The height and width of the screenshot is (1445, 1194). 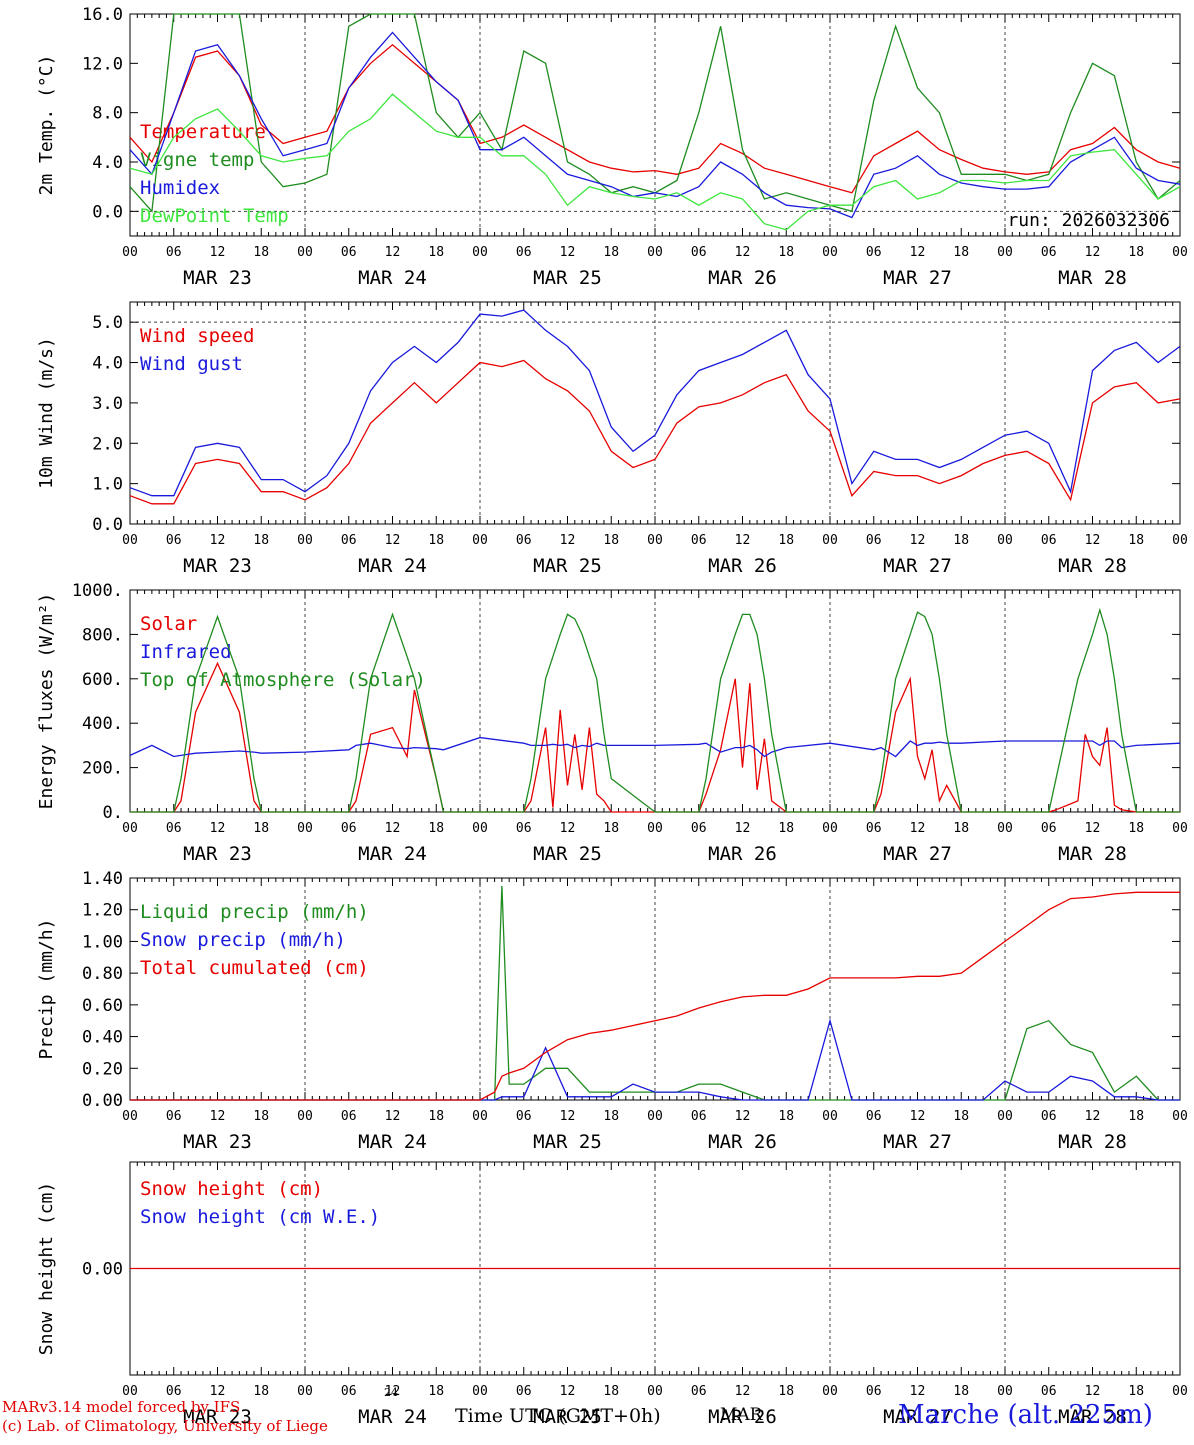 I want to click on precip-day-label: MAR 23, so click(x=217, y=1142).